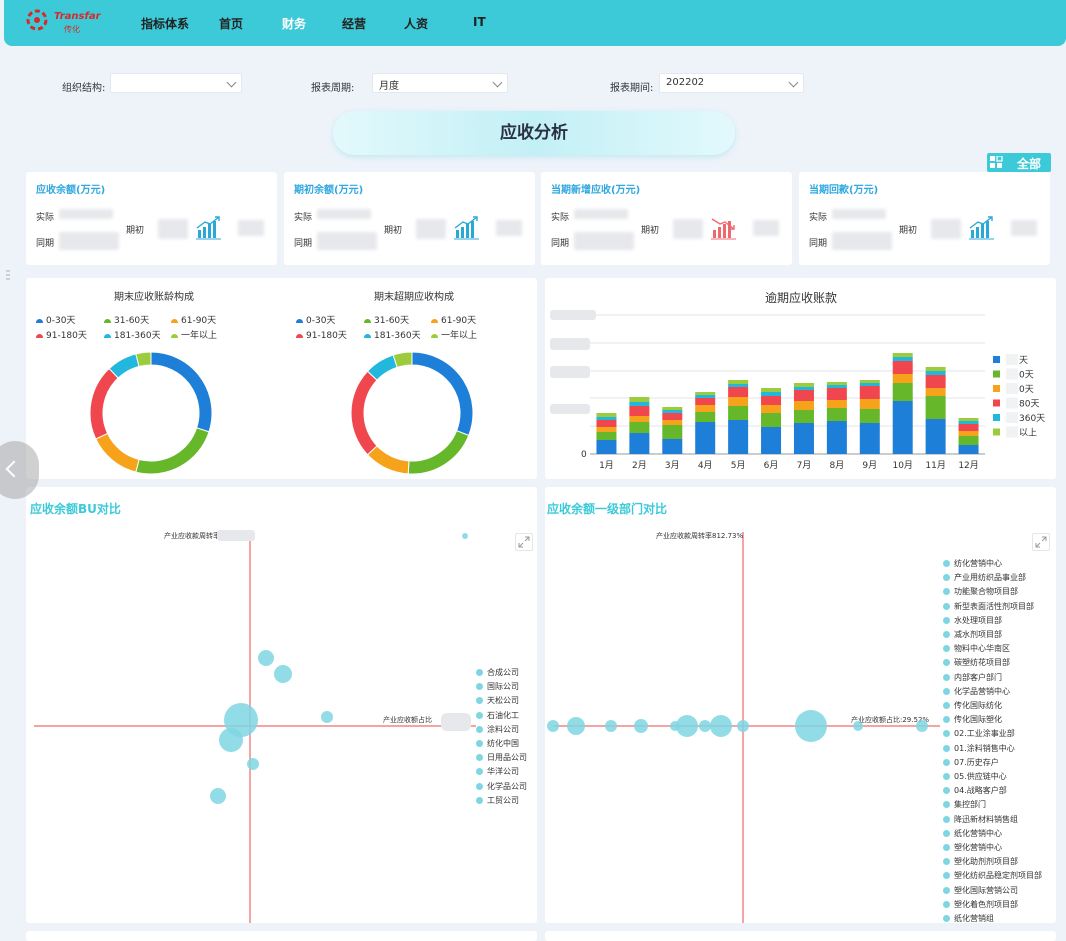 The width and height of the screenshot is (1066, 941). I want to click on legend-item: 国际公司, so click(501, 687).